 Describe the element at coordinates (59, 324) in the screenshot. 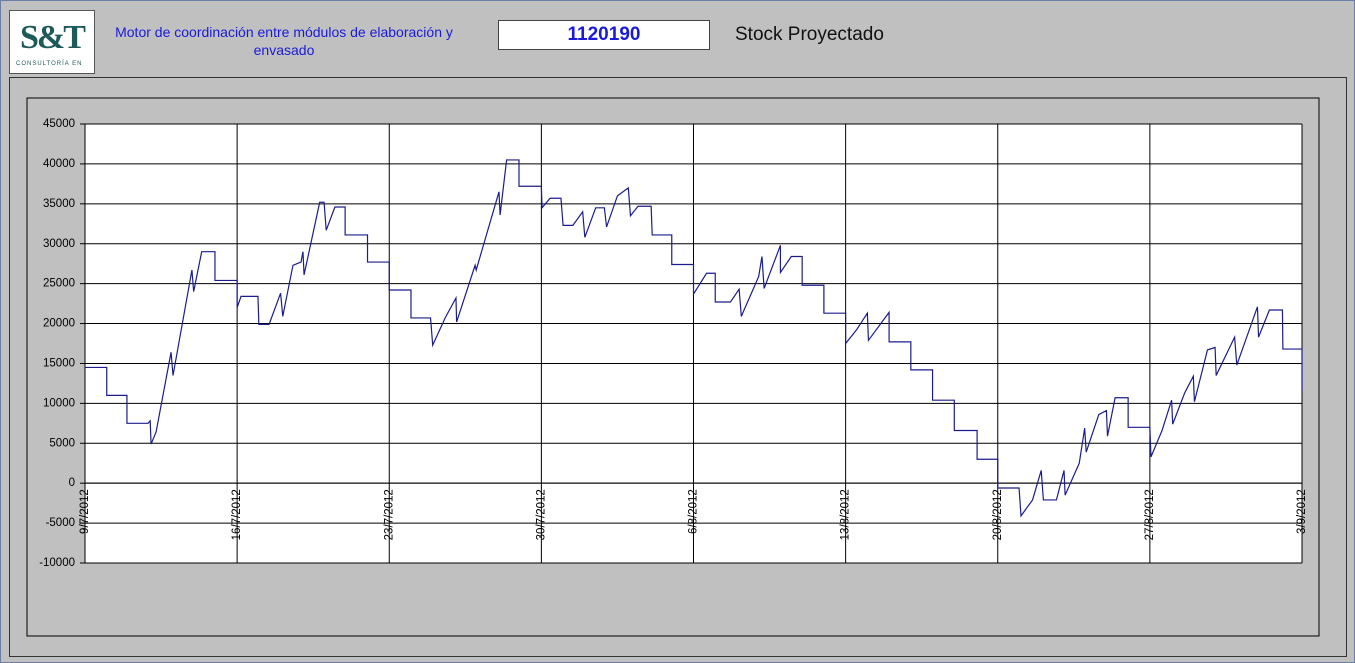

I see `y-tick-label: 20000` at that location.